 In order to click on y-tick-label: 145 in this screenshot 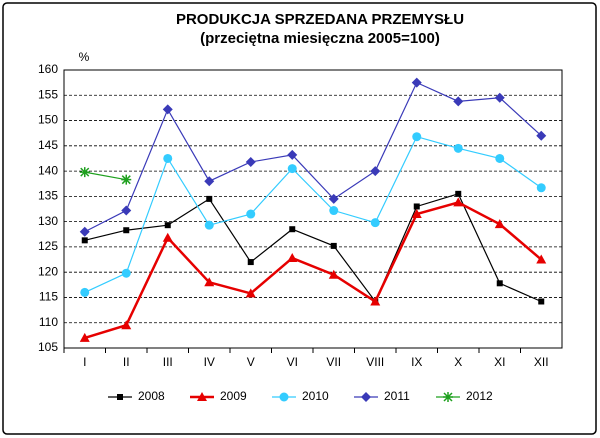, I will do `click(48, 145)`.